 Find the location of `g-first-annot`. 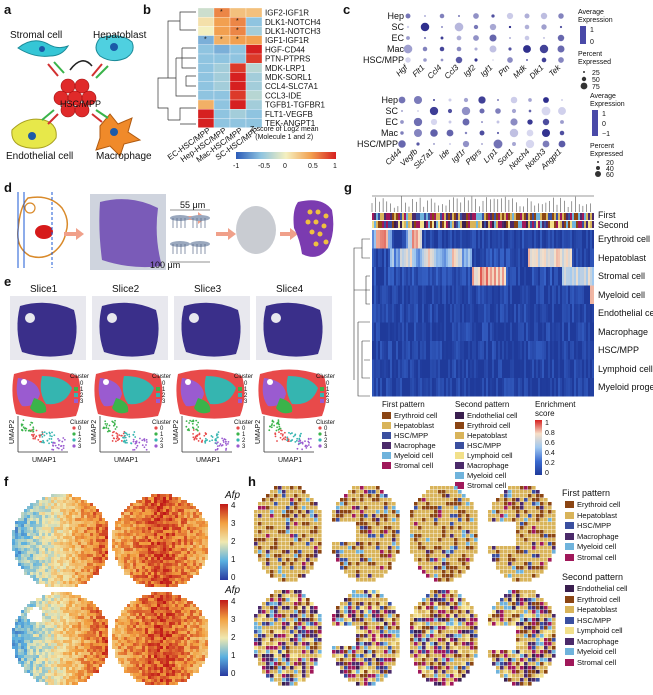

g-first-annot is located at coordinates (391, 216).